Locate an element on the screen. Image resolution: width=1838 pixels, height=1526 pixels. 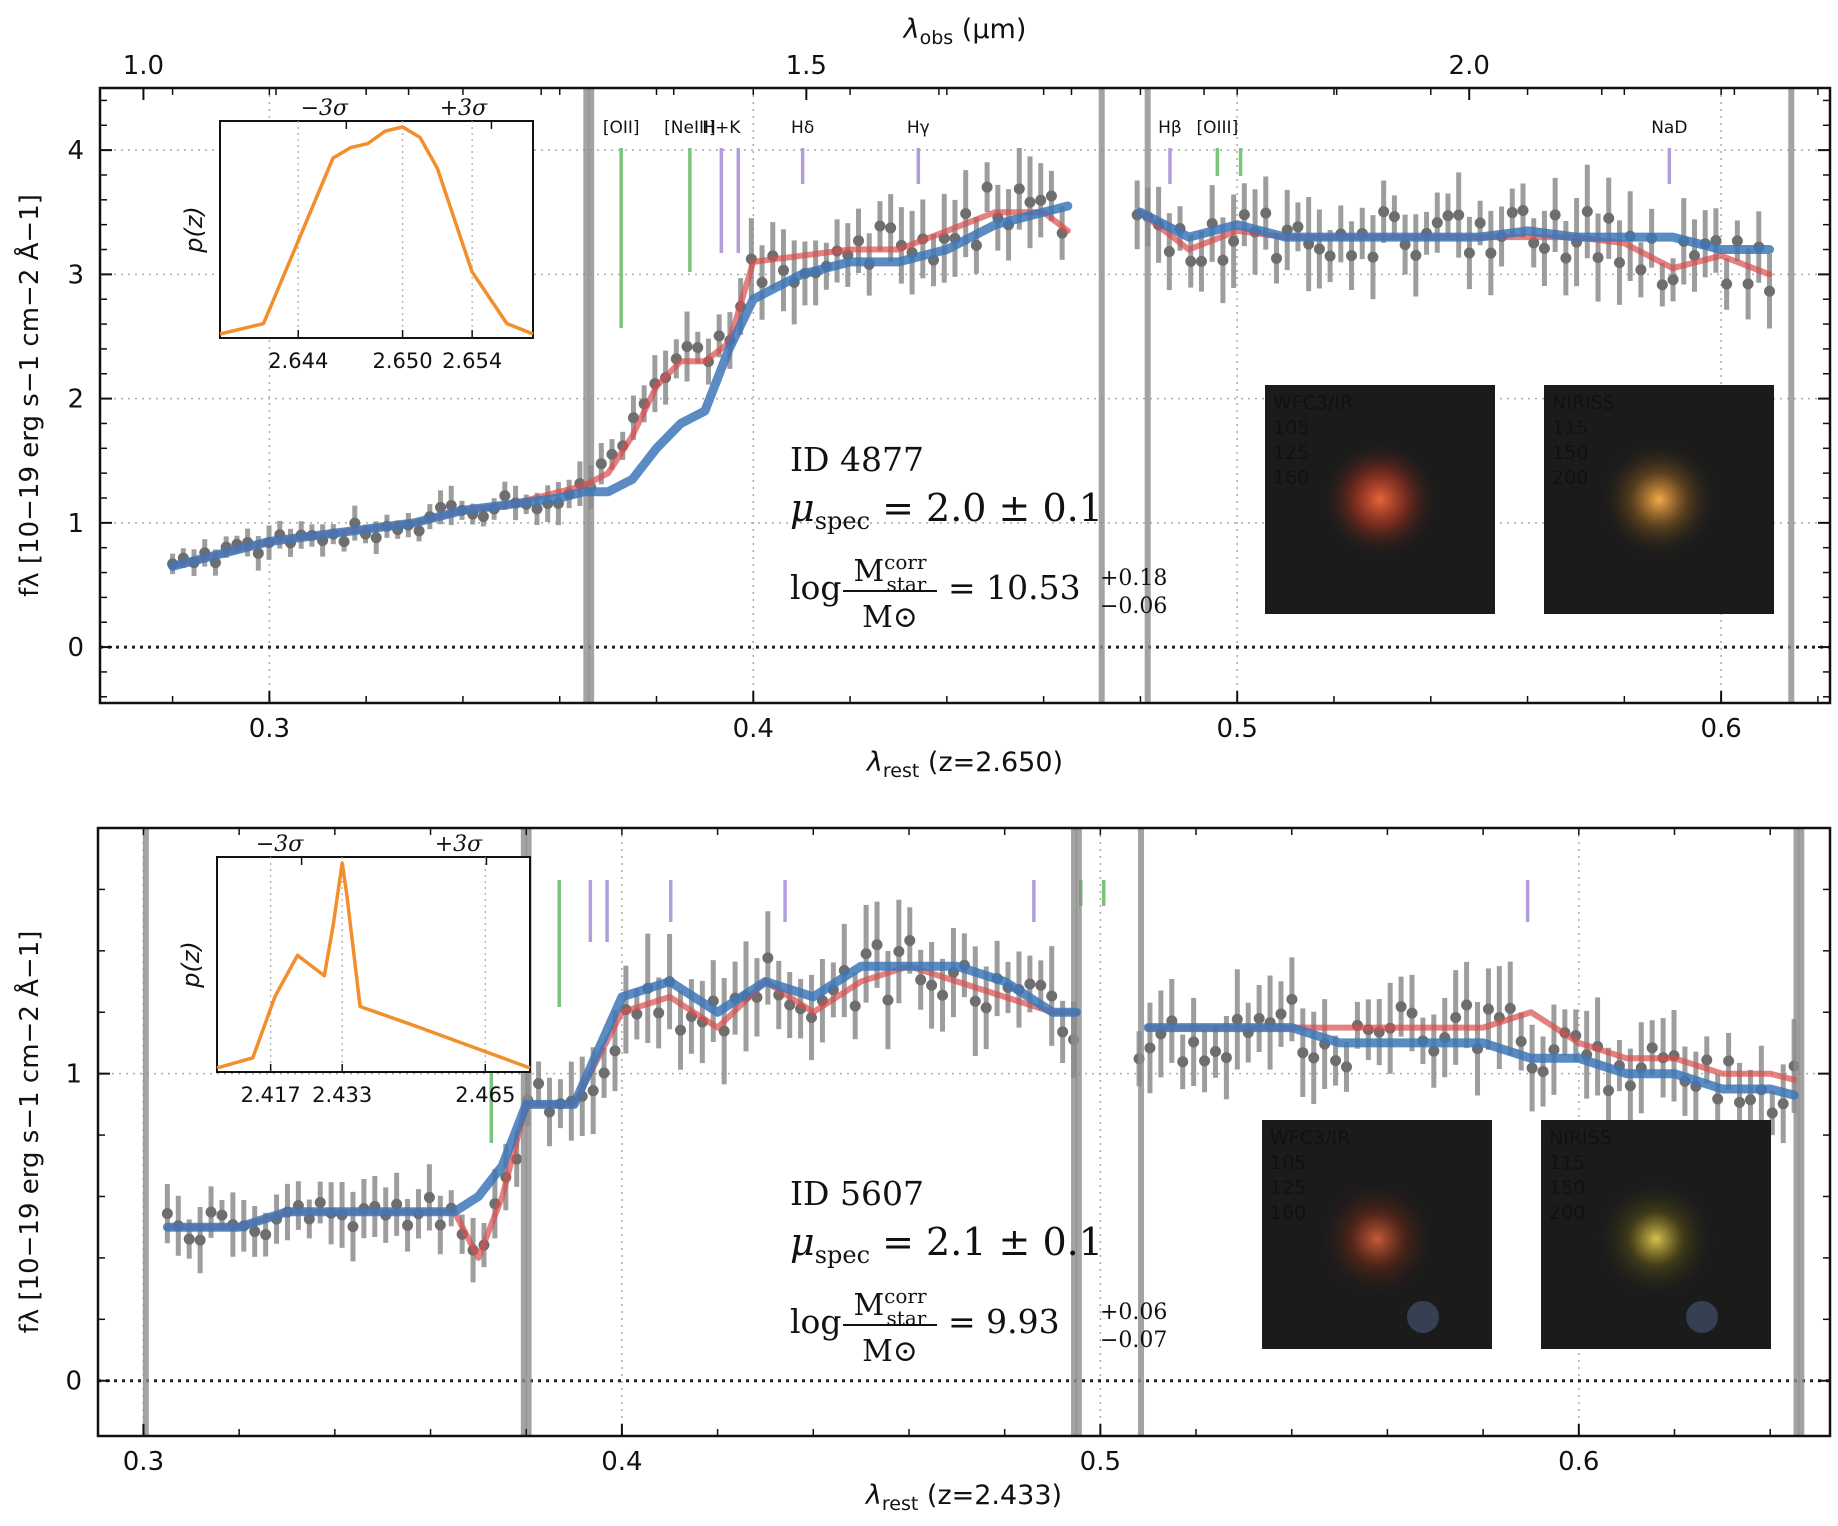
pz-curve is located at coordinates (373, 965).